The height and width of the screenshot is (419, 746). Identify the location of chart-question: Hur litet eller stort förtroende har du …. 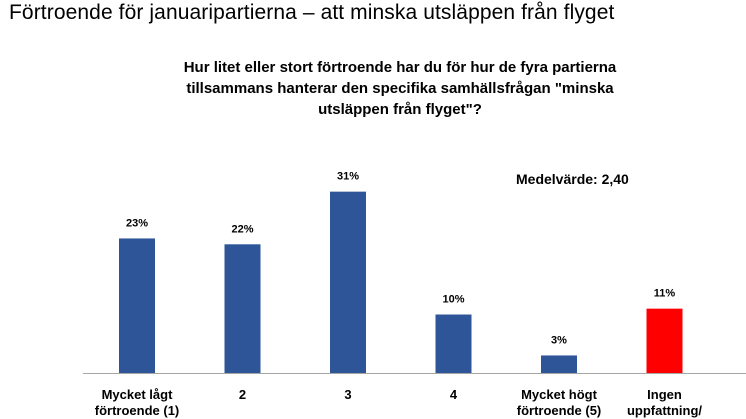
(400, 88).